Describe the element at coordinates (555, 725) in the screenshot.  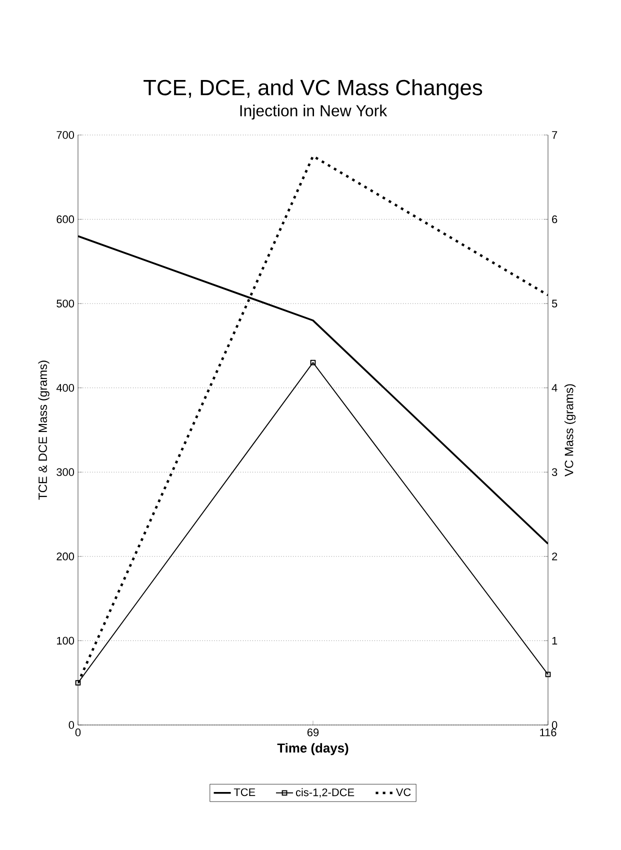
I see `y2-tick-label: 0` at that location.